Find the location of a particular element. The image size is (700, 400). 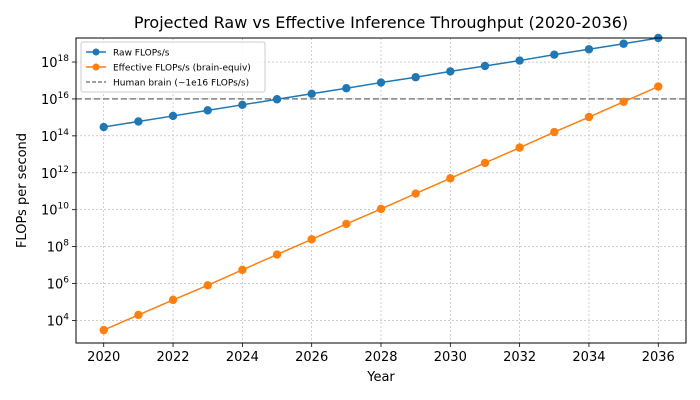

y-axis-ticks: 10⁴ 10⁶ 10⁸ 10¹⁰ 10¹² 10¹⁴ 10¹⁶ 10¹⁸ is located at coordinates (58, 191).